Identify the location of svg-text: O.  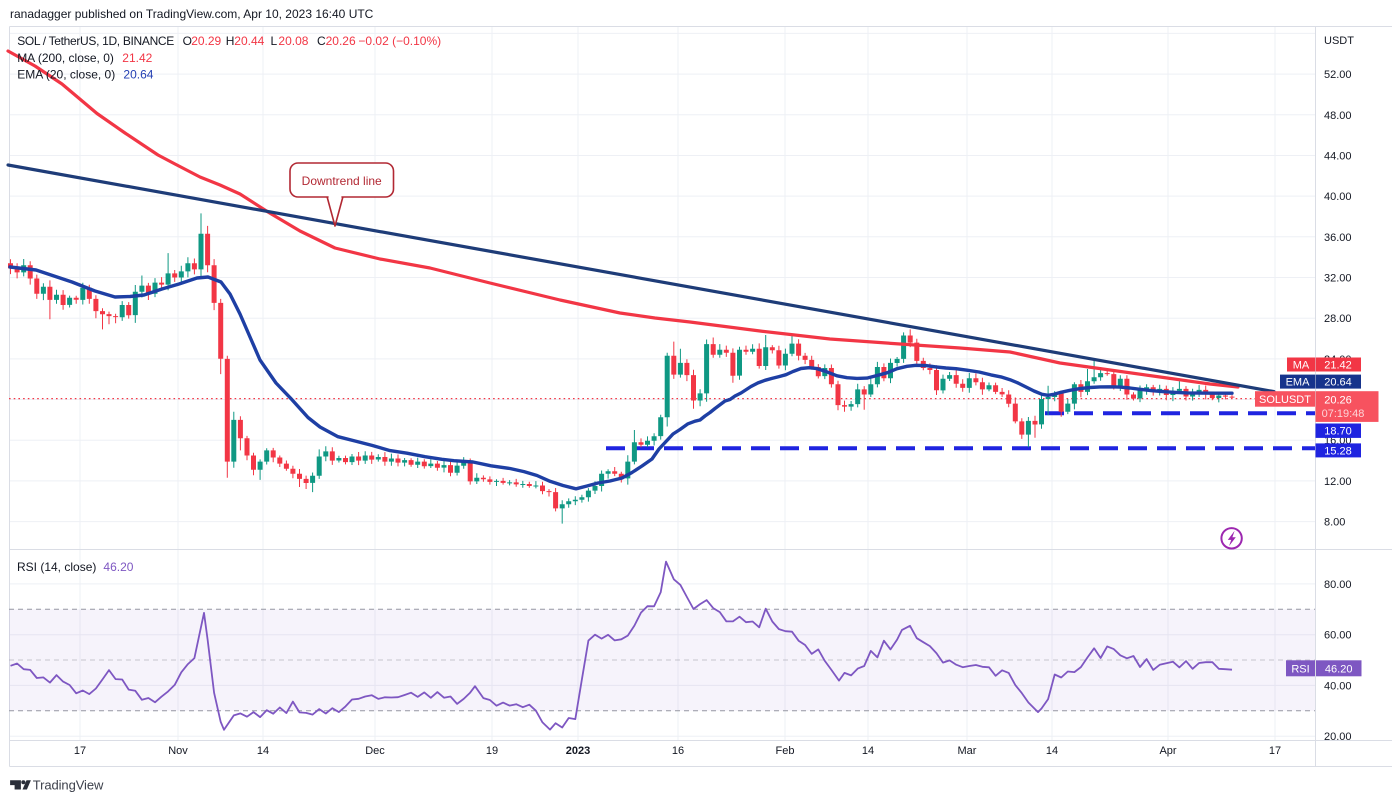
(187, 41).